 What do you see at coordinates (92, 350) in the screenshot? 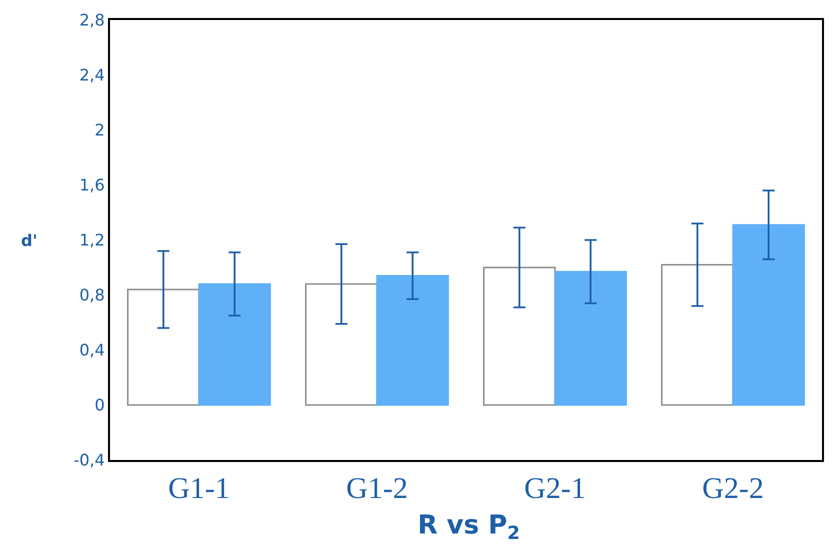
I see `y-tick-label: 0,4` at bounding box center [92, 350].